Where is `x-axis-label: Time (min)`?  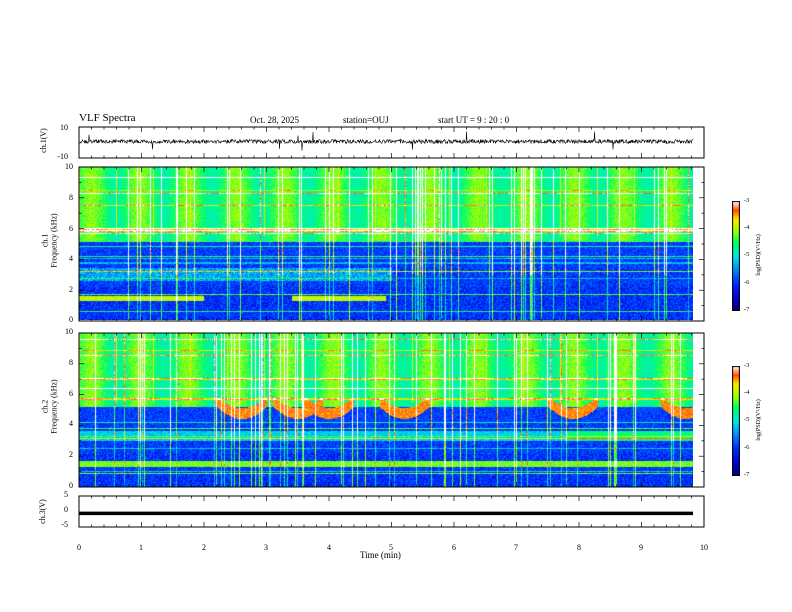 x-axis-label: Time (min) is located at coordinates (380, 555).